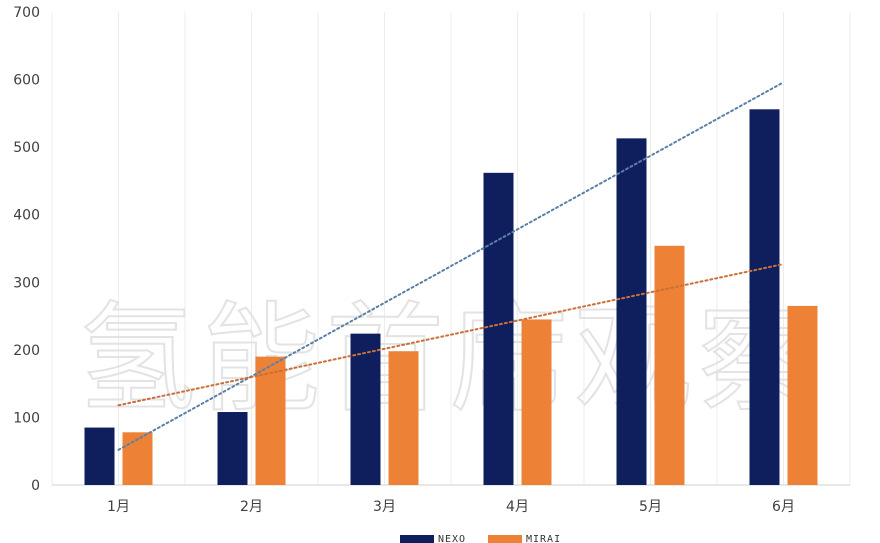  I want to click on y-tick-label: 100, so click(26, 418).